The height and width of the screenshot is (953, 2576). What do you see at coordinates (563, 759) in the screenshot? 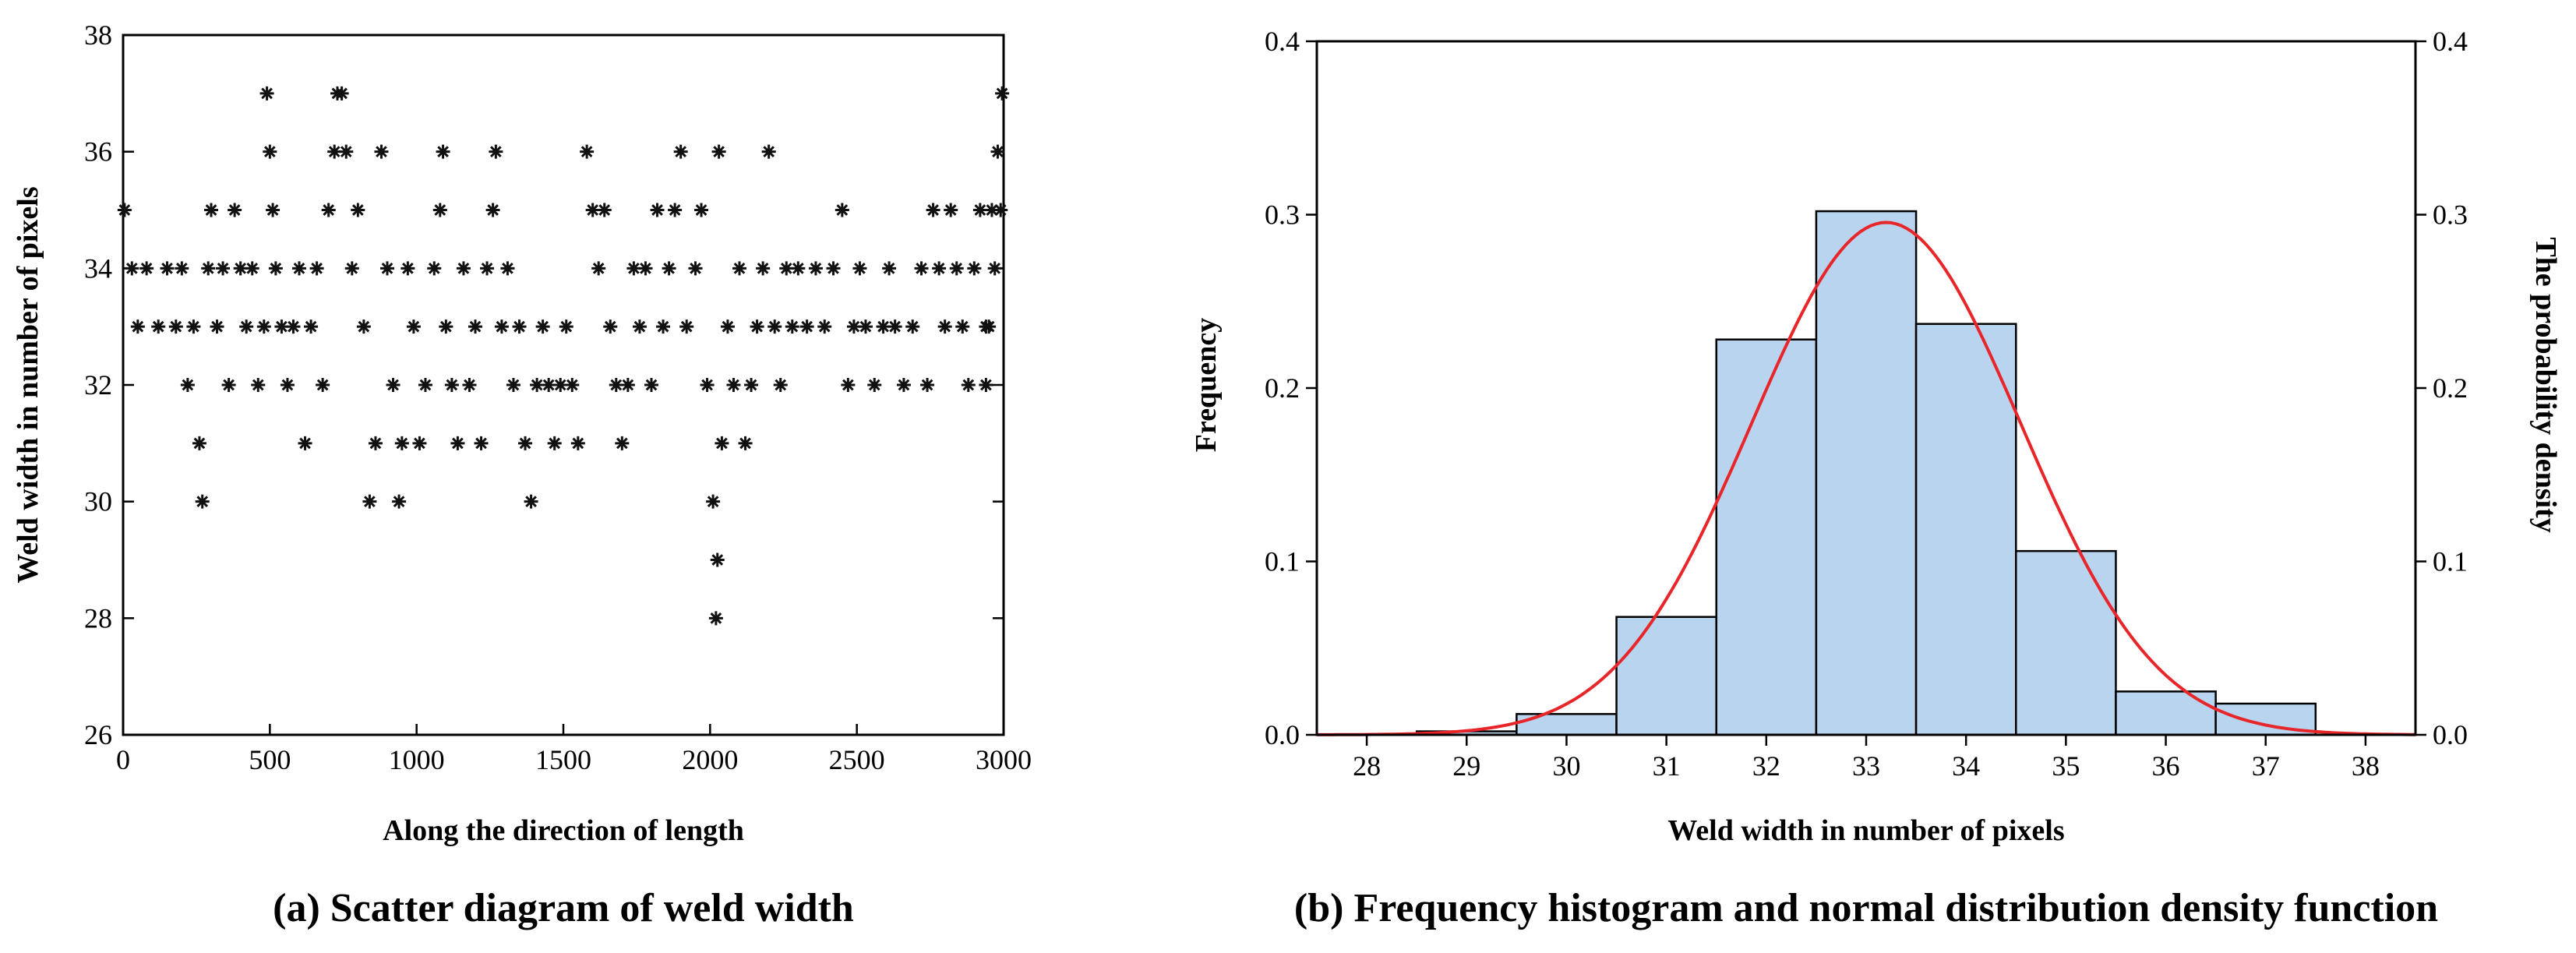
I see `scatter-x-tick-label: 1500` at bounding box center [563, 759].